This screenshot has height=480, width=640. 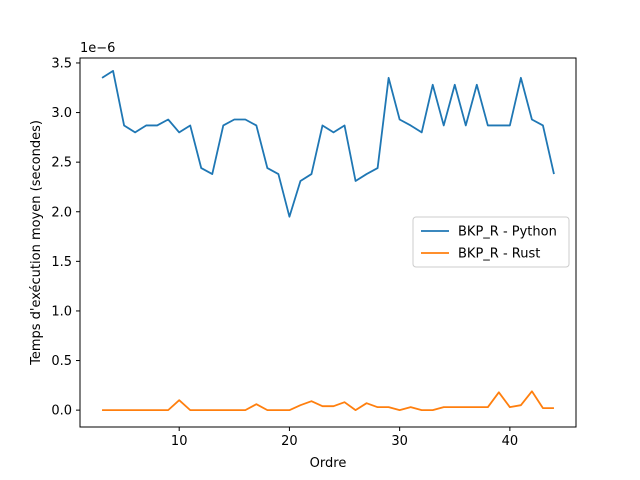 I want to click on x-tick-label: 30, so click(x=399, y=441).